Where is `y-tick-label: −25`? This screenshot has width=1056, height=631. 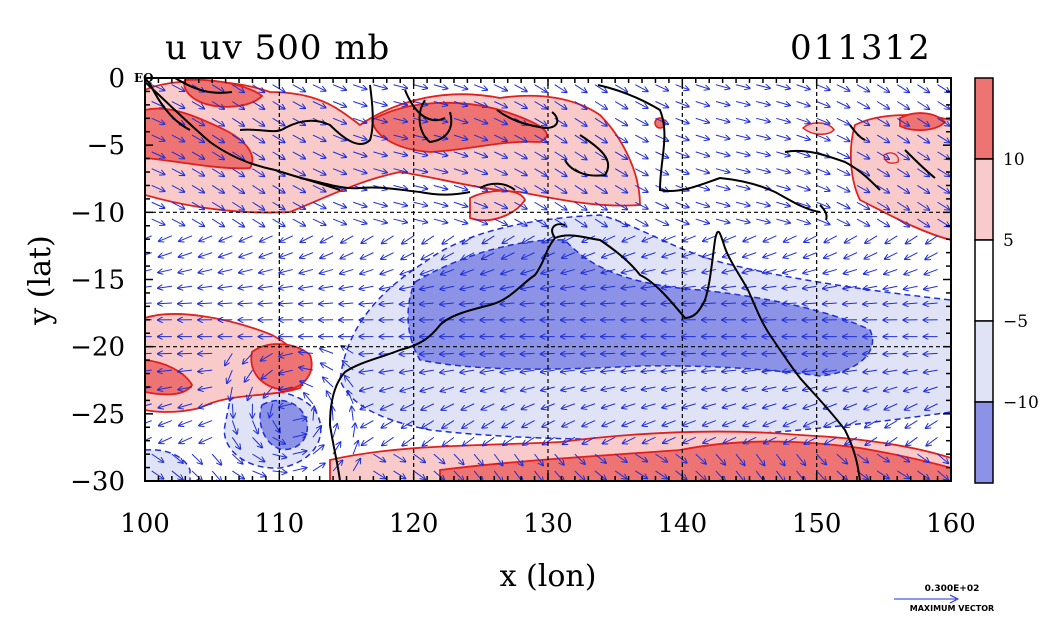 y-tick-label: −25 is located at coordinates (97, 415).